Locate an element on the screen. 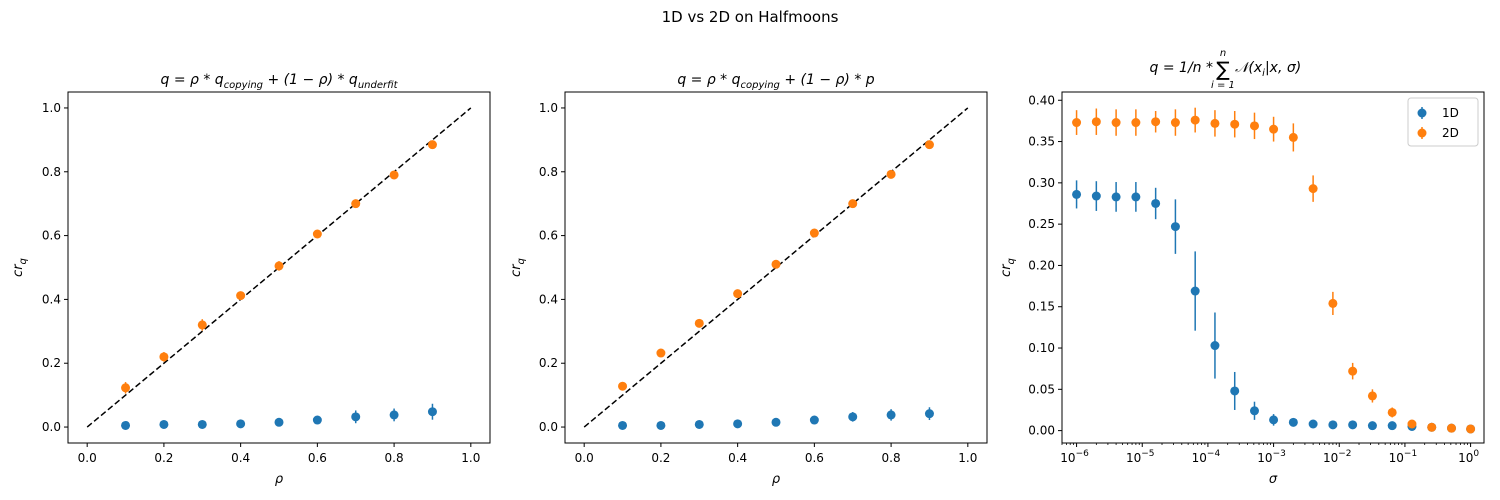 This screenshot has width=1500, height=500. y-tick-label: 0.00 is located at coordinates (1041, 431).